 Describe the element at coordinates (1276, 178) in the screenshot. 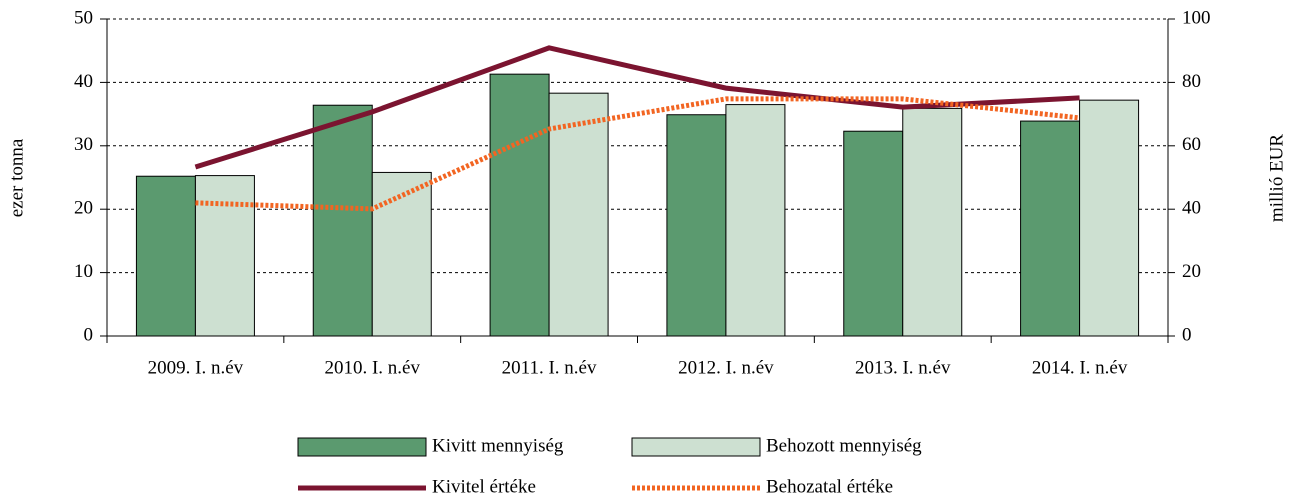

I see `y2-axis-label: millió EUR` at that location.